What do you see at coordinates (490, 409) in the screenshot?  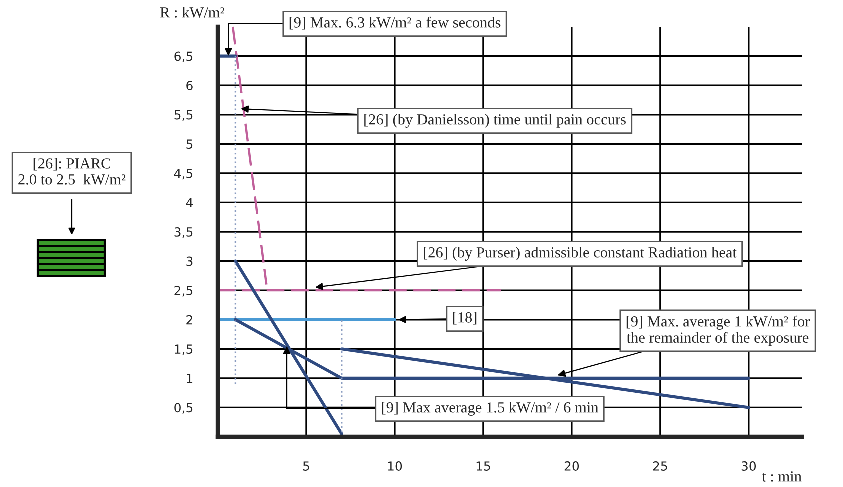 I see `annotation: [9] Max average 1.5 kW/m² / 6 min` at bounding box center [490, 409].